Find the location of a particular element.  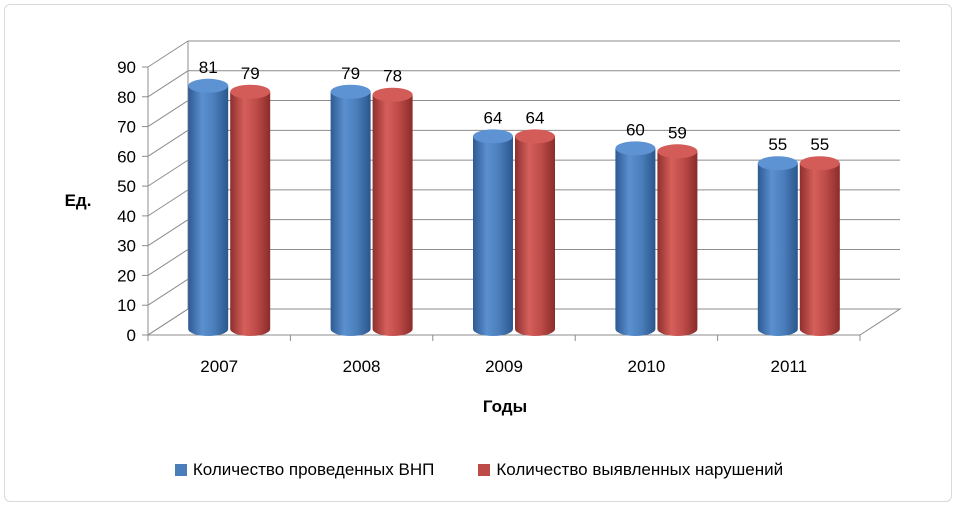

legend-item-series-1: Количество проведенных ВНП is located at coordinates (304, 470).